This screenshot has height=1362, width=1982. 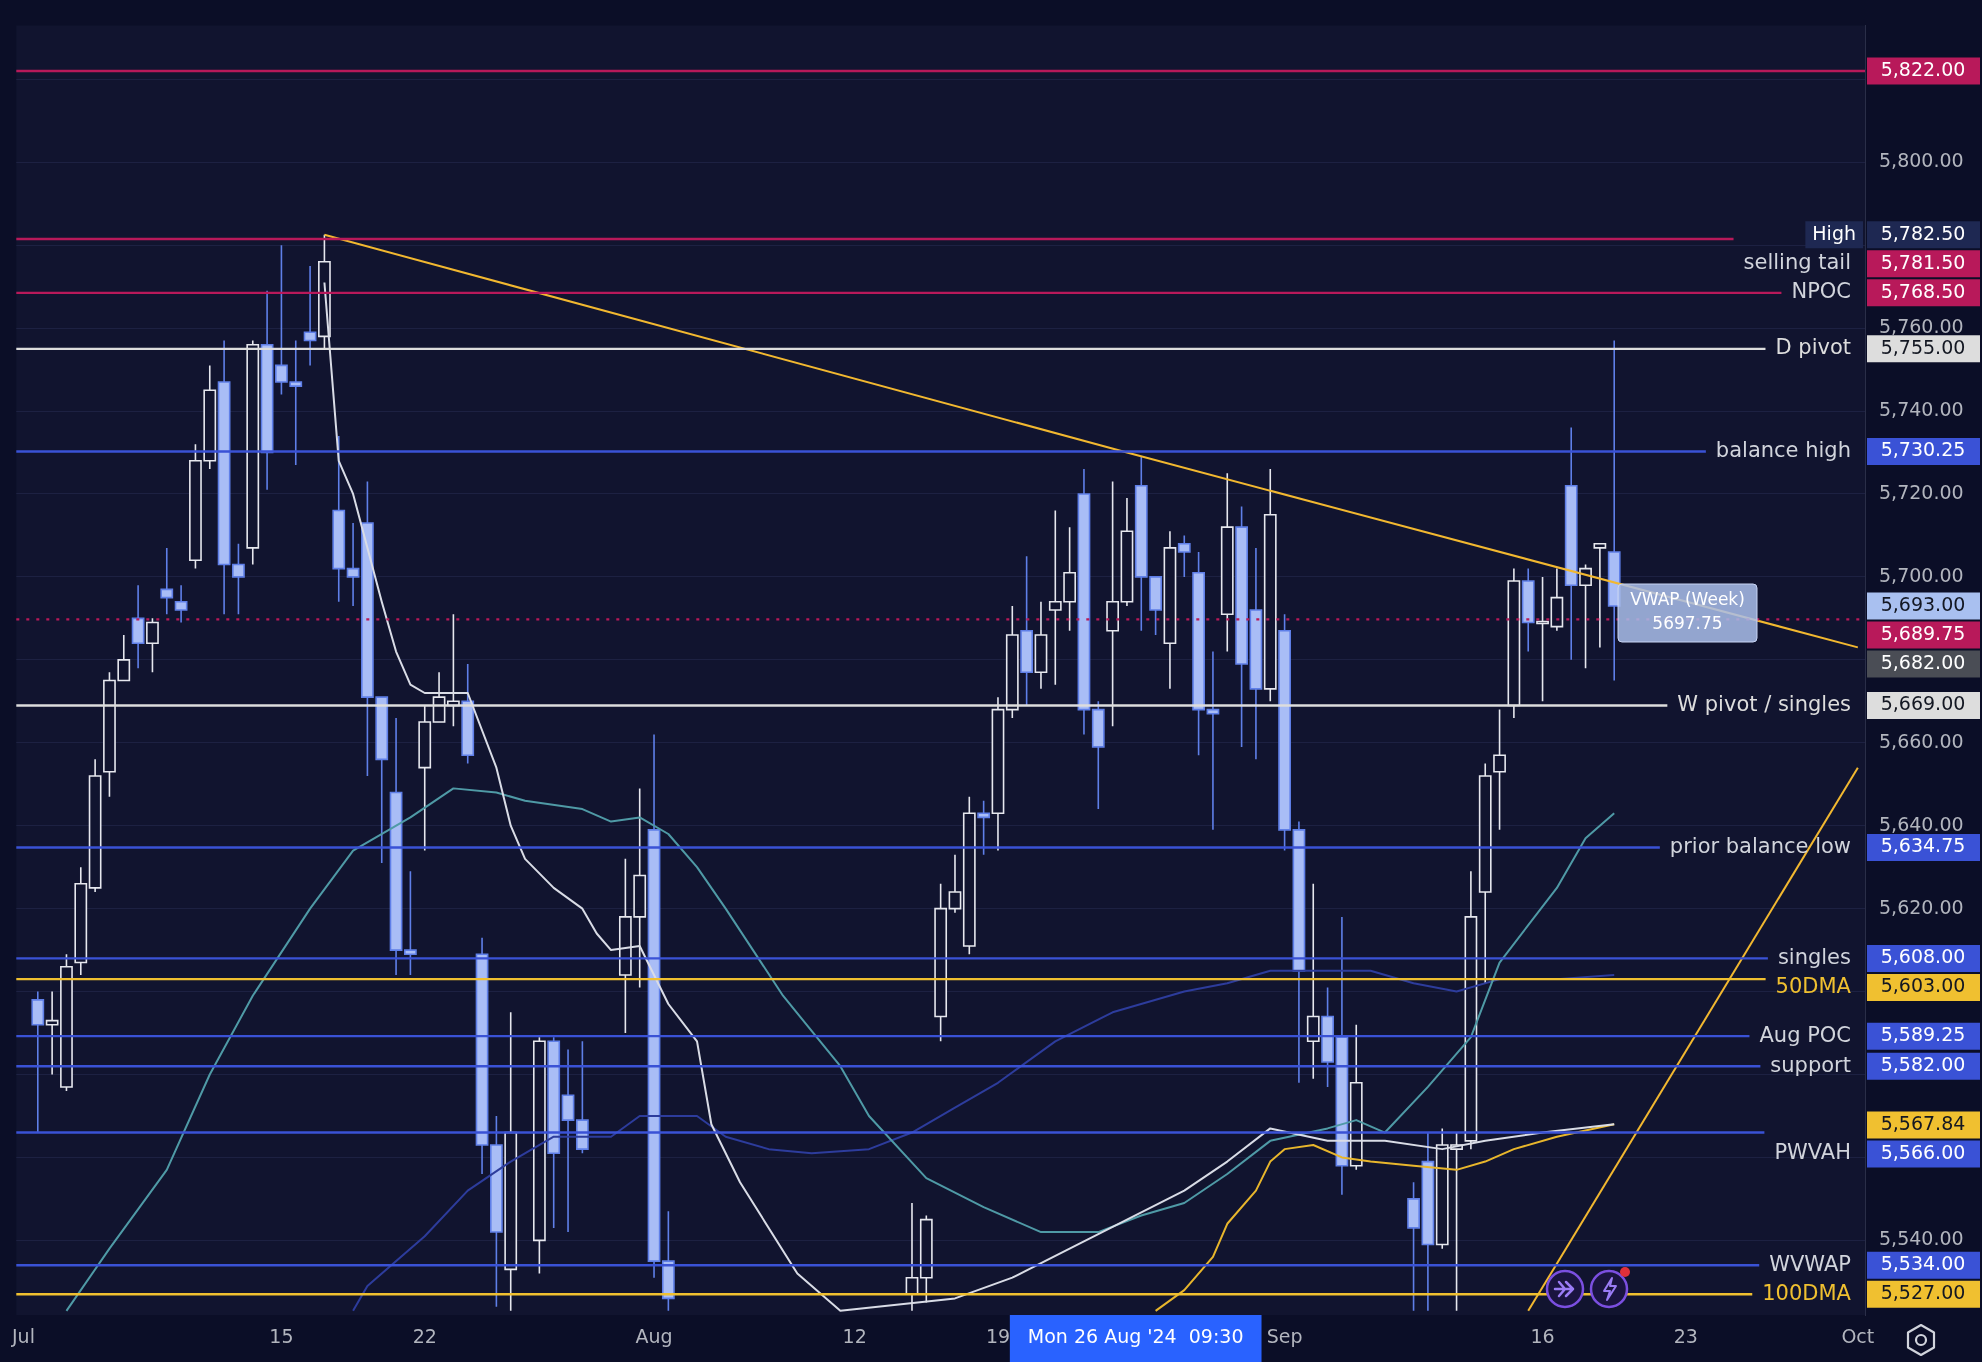 I want to click on ref-line-label: support, so click(x=1810, y=1064).